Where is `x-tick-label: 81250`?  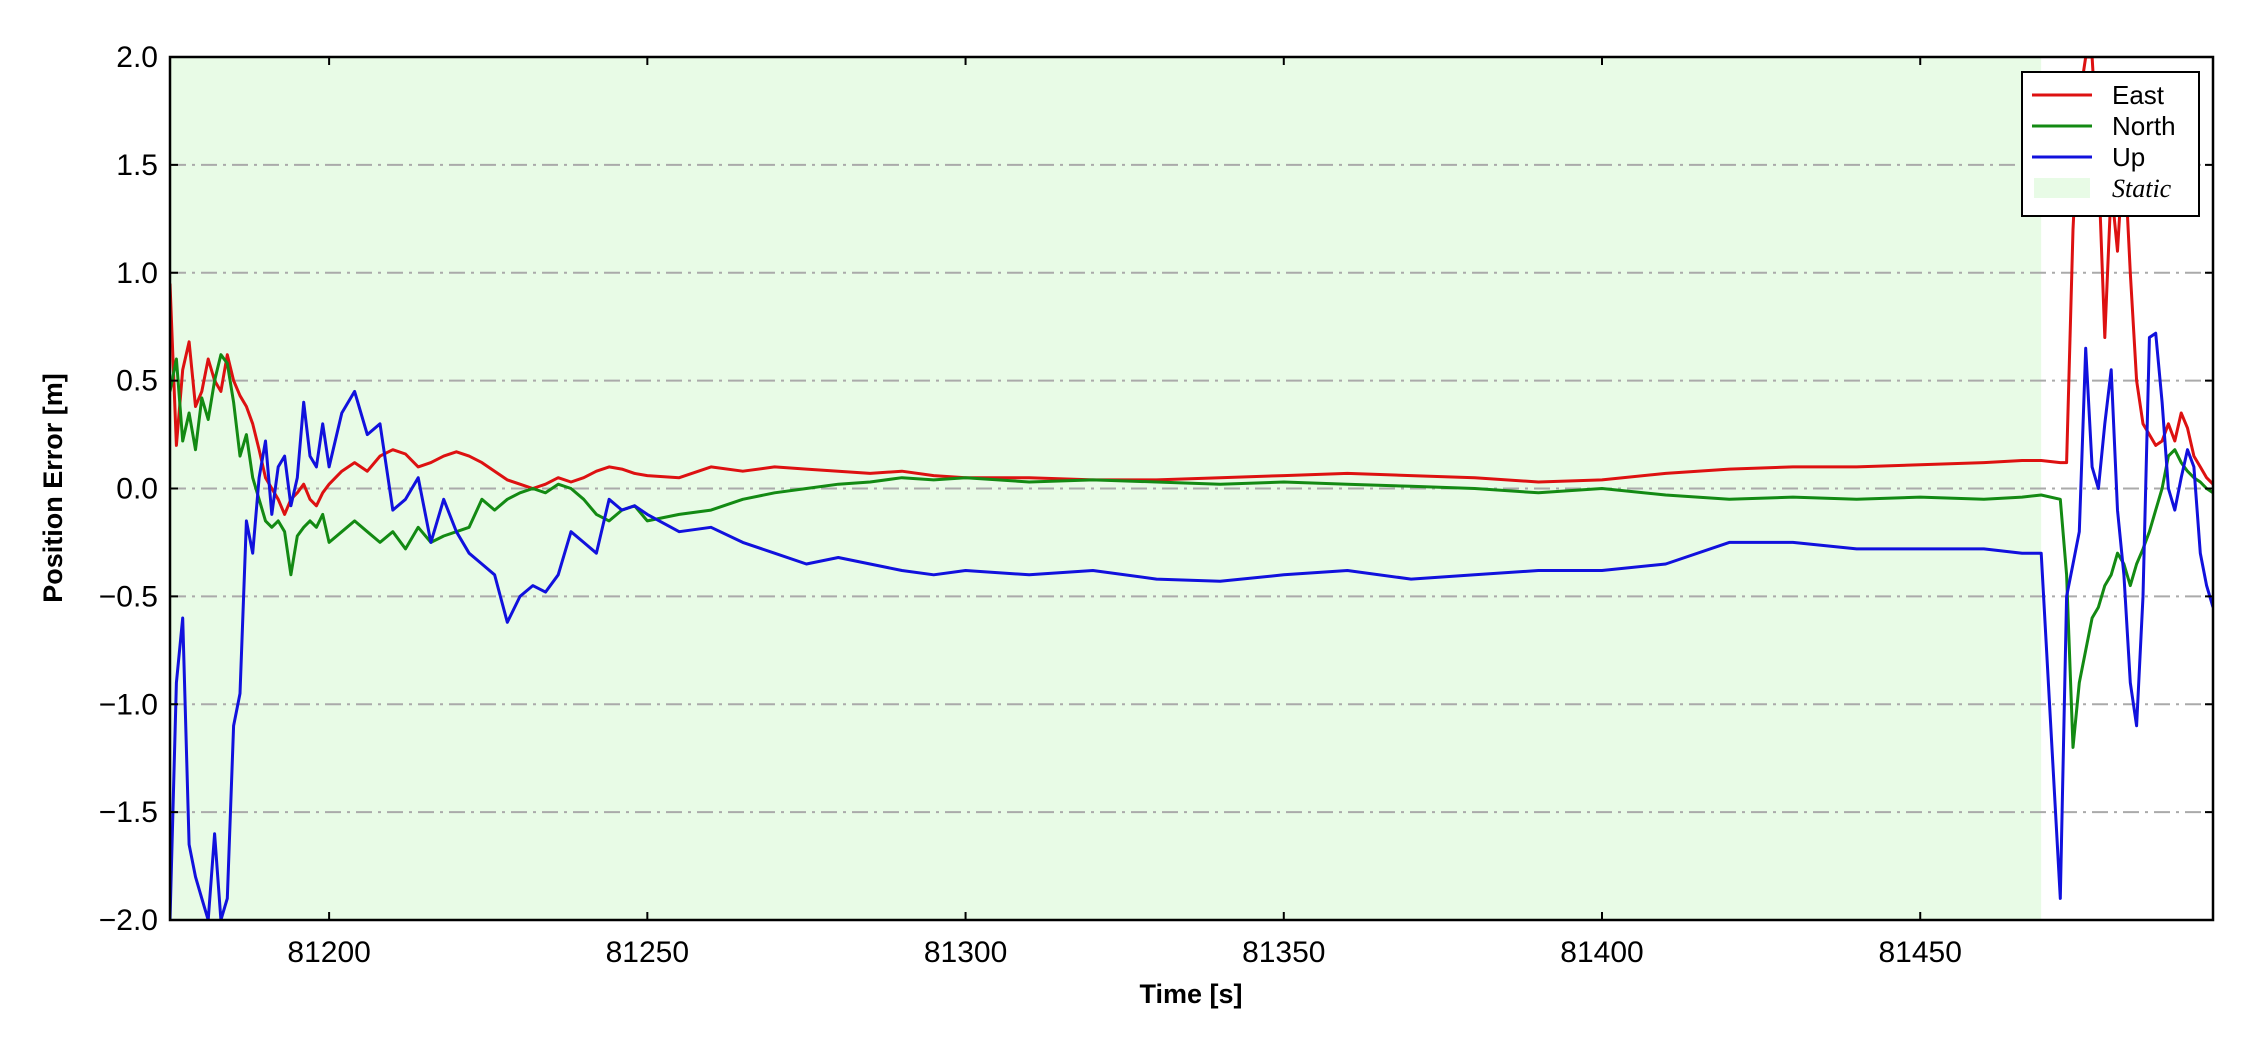 x-tick-label: 81250 is located at coordinates (647, 952).